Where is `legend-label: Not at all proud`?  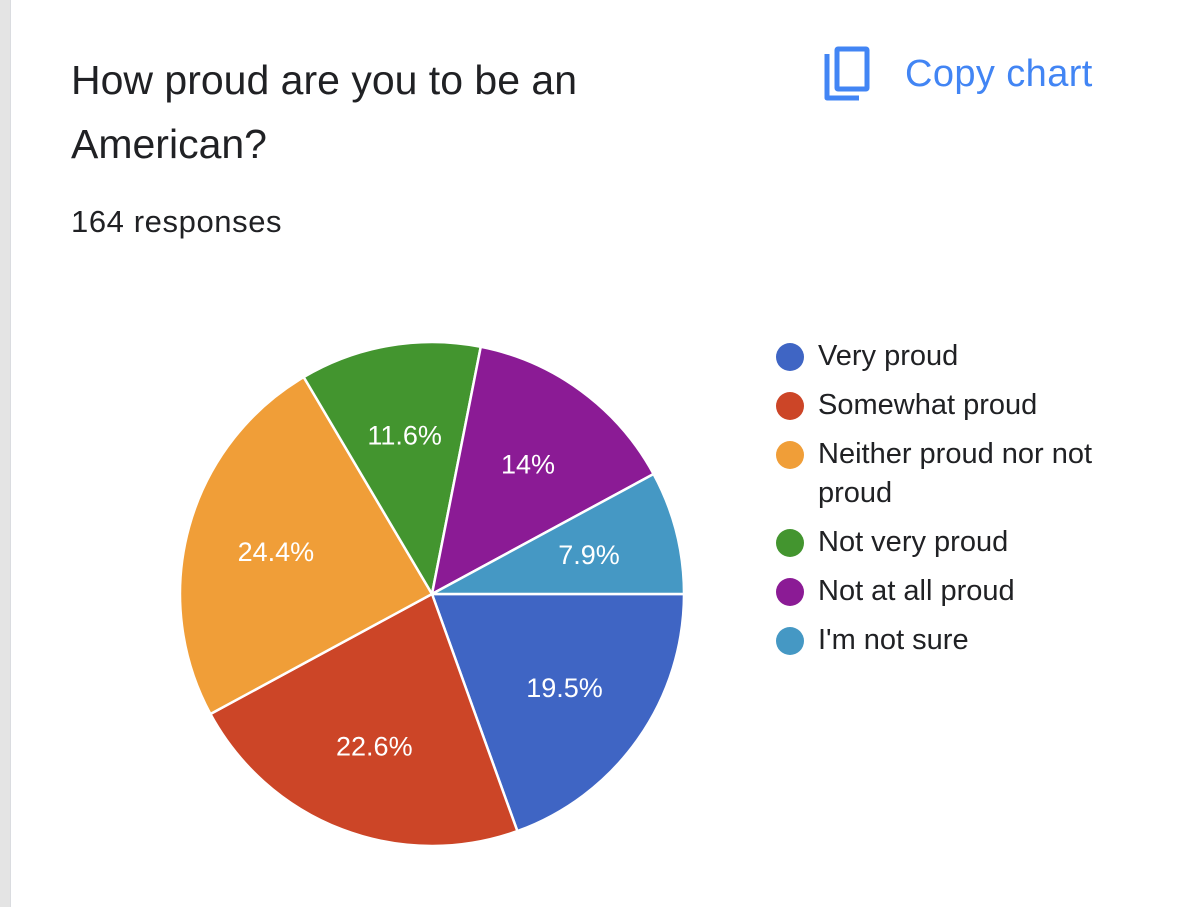
legend-label: Not at all proud is located at coordinates (916, 591).